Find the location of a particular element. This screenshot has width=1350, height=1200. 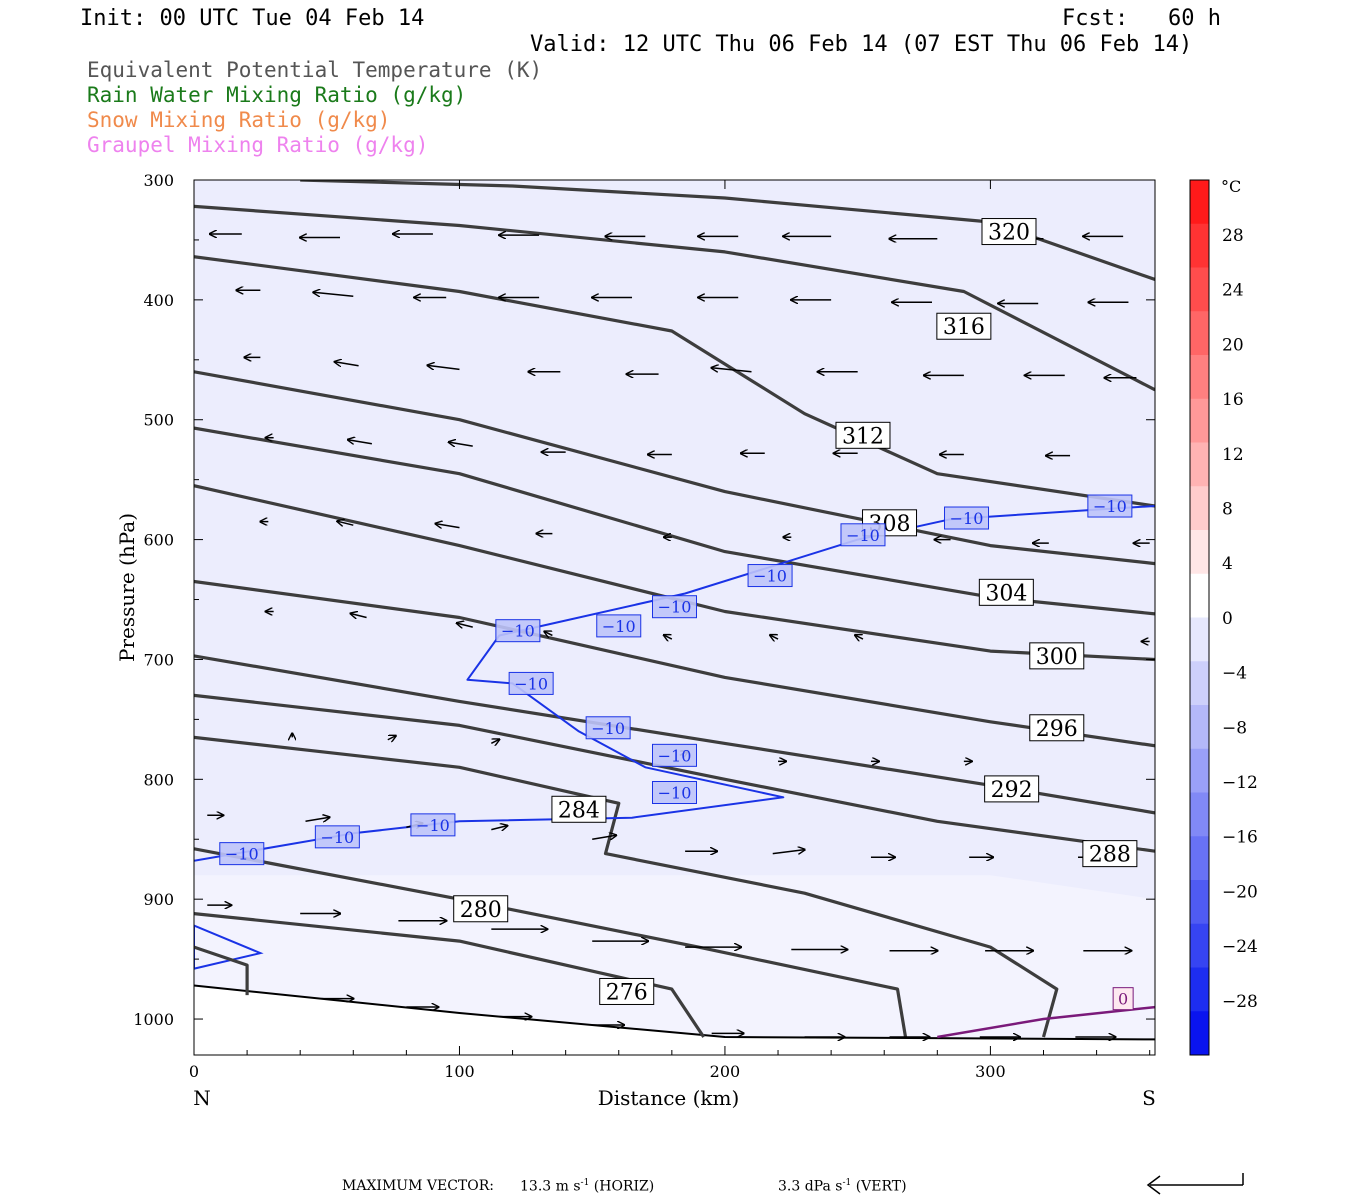

y-tick-label: 800 is located at coordinates (158, 779).